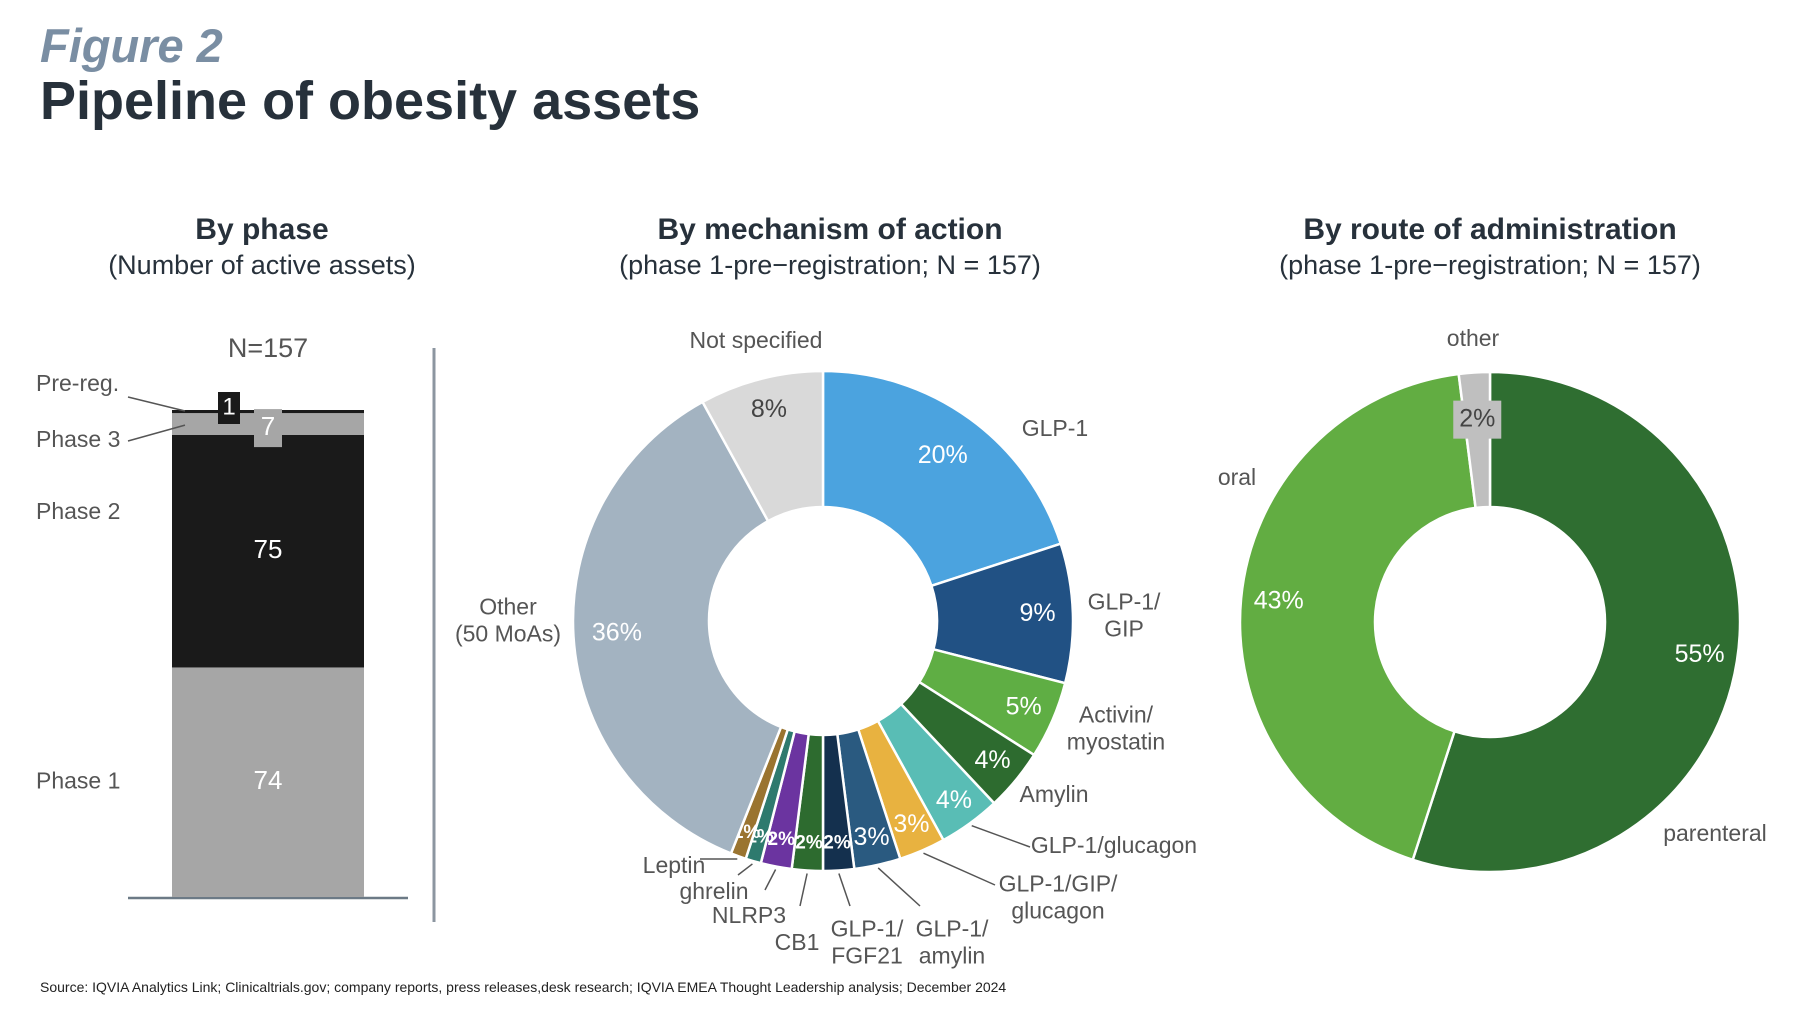 Image resolution: width=1796 pixels, height=1022 pixels. Describe the element at coordinates (77, 383) in the screenshot. I see `bar-category-pre-reg: Pre-reg.` at that location.